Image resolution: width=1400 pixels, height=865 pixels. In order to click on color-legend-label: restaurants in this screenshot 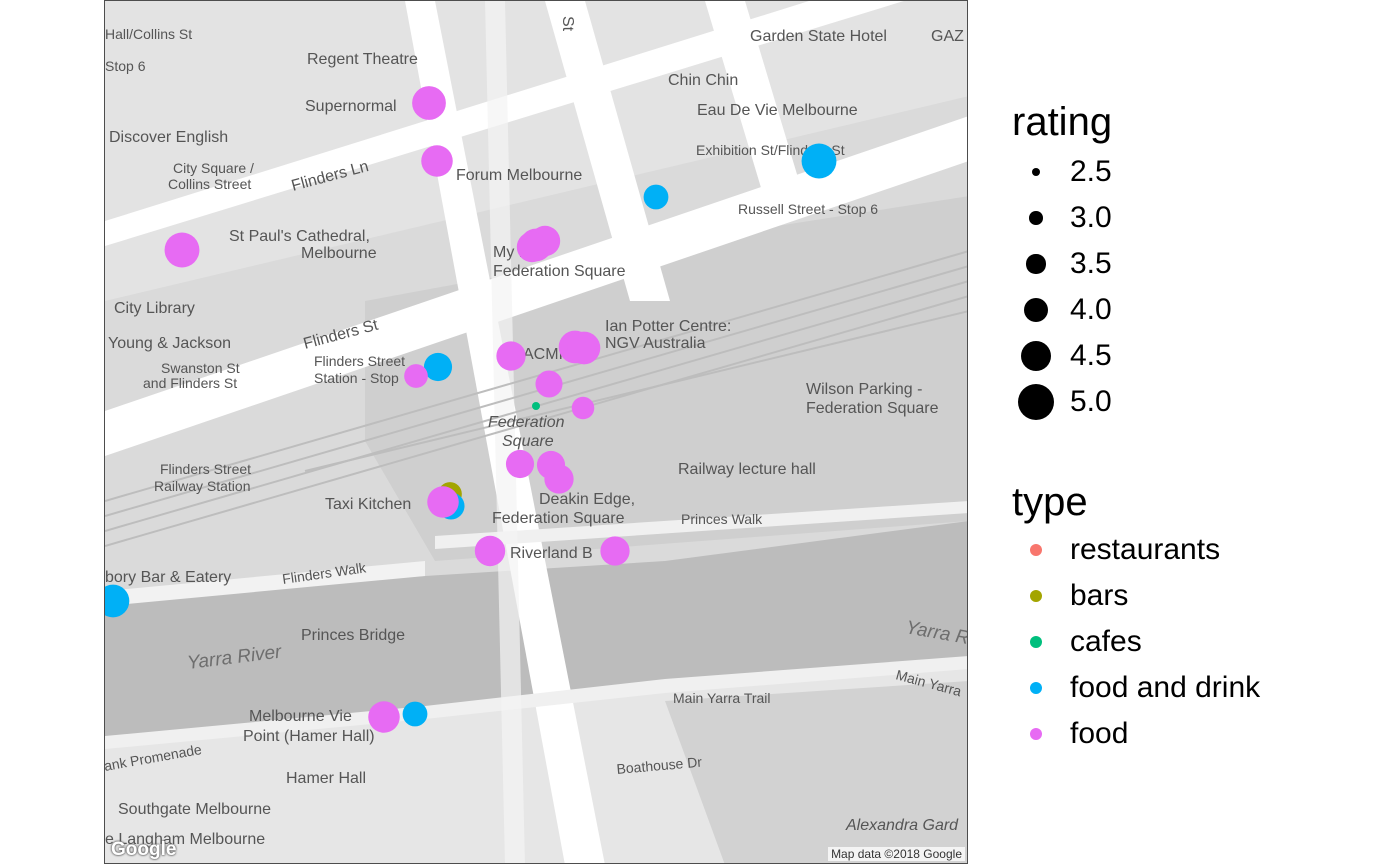, I will do `click(1145, 549)`.